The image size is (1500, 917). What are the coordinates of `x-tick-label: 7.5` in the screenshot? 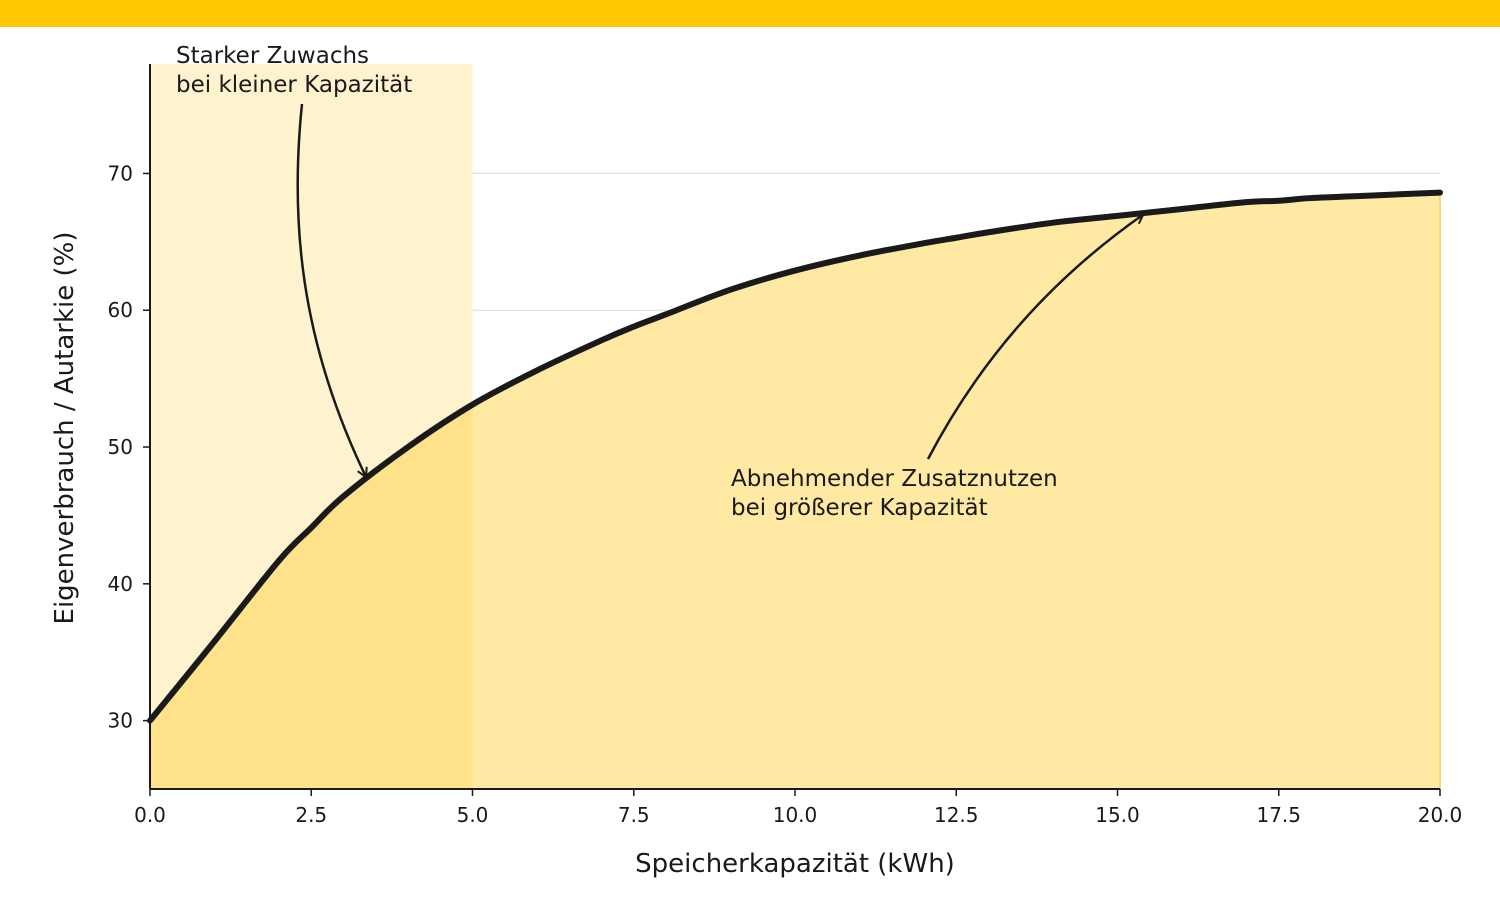 It's located at (634, 815).